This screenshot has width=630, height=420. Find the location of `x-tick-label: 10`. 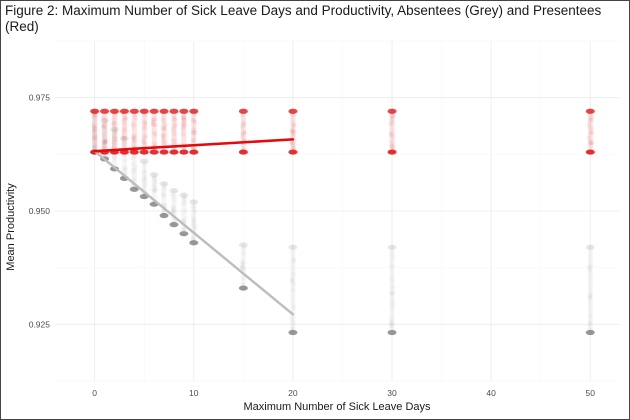

x-tick-label: 10 is located at coordinates (194, 393).